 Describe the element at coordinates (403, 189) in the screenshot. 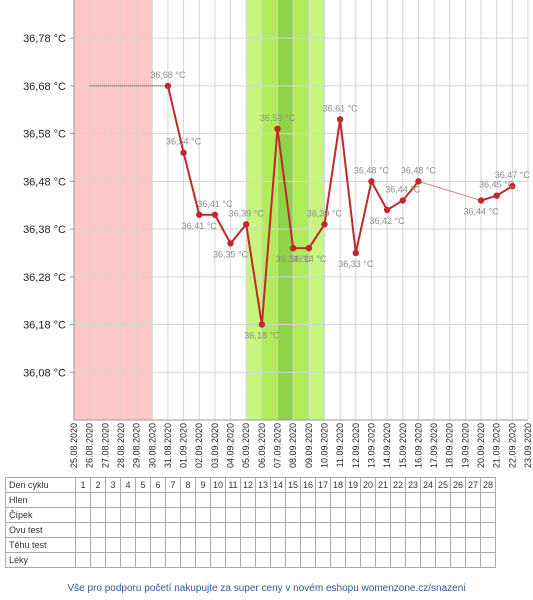

I see `data-label: 36,44 °C` at that location.